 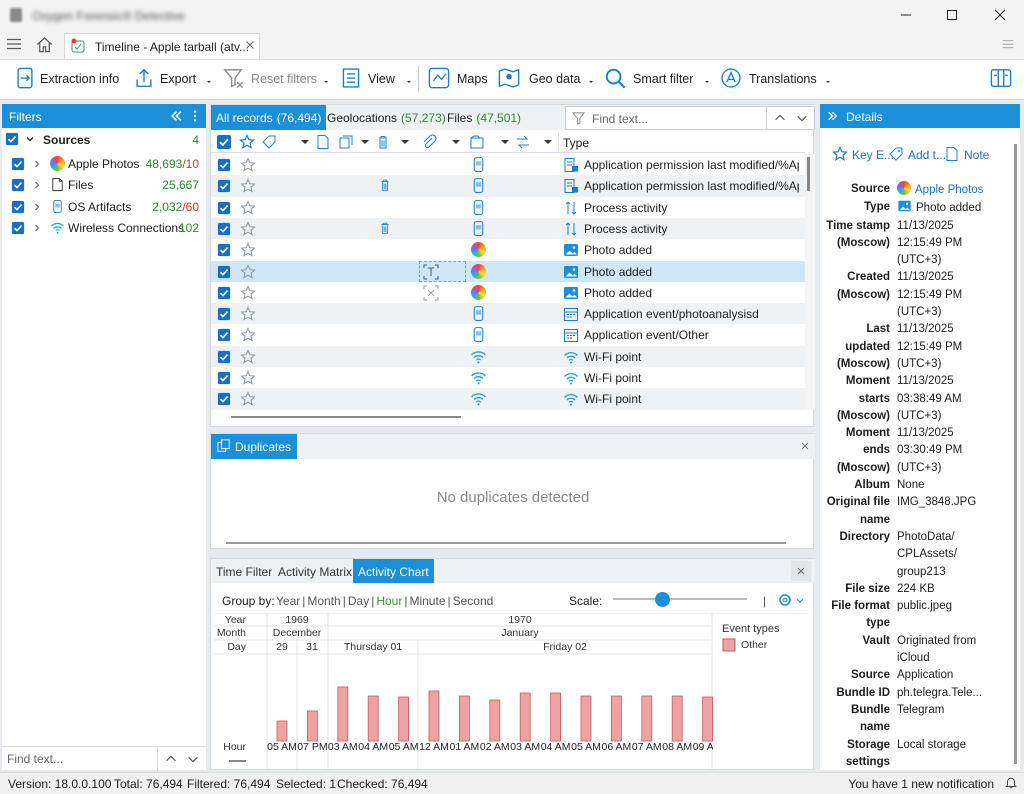 What do you see at coordinates (284, 79) in the screenshot?
I see `toolbar-button: Reset filters` at bounding box center [284, 79].